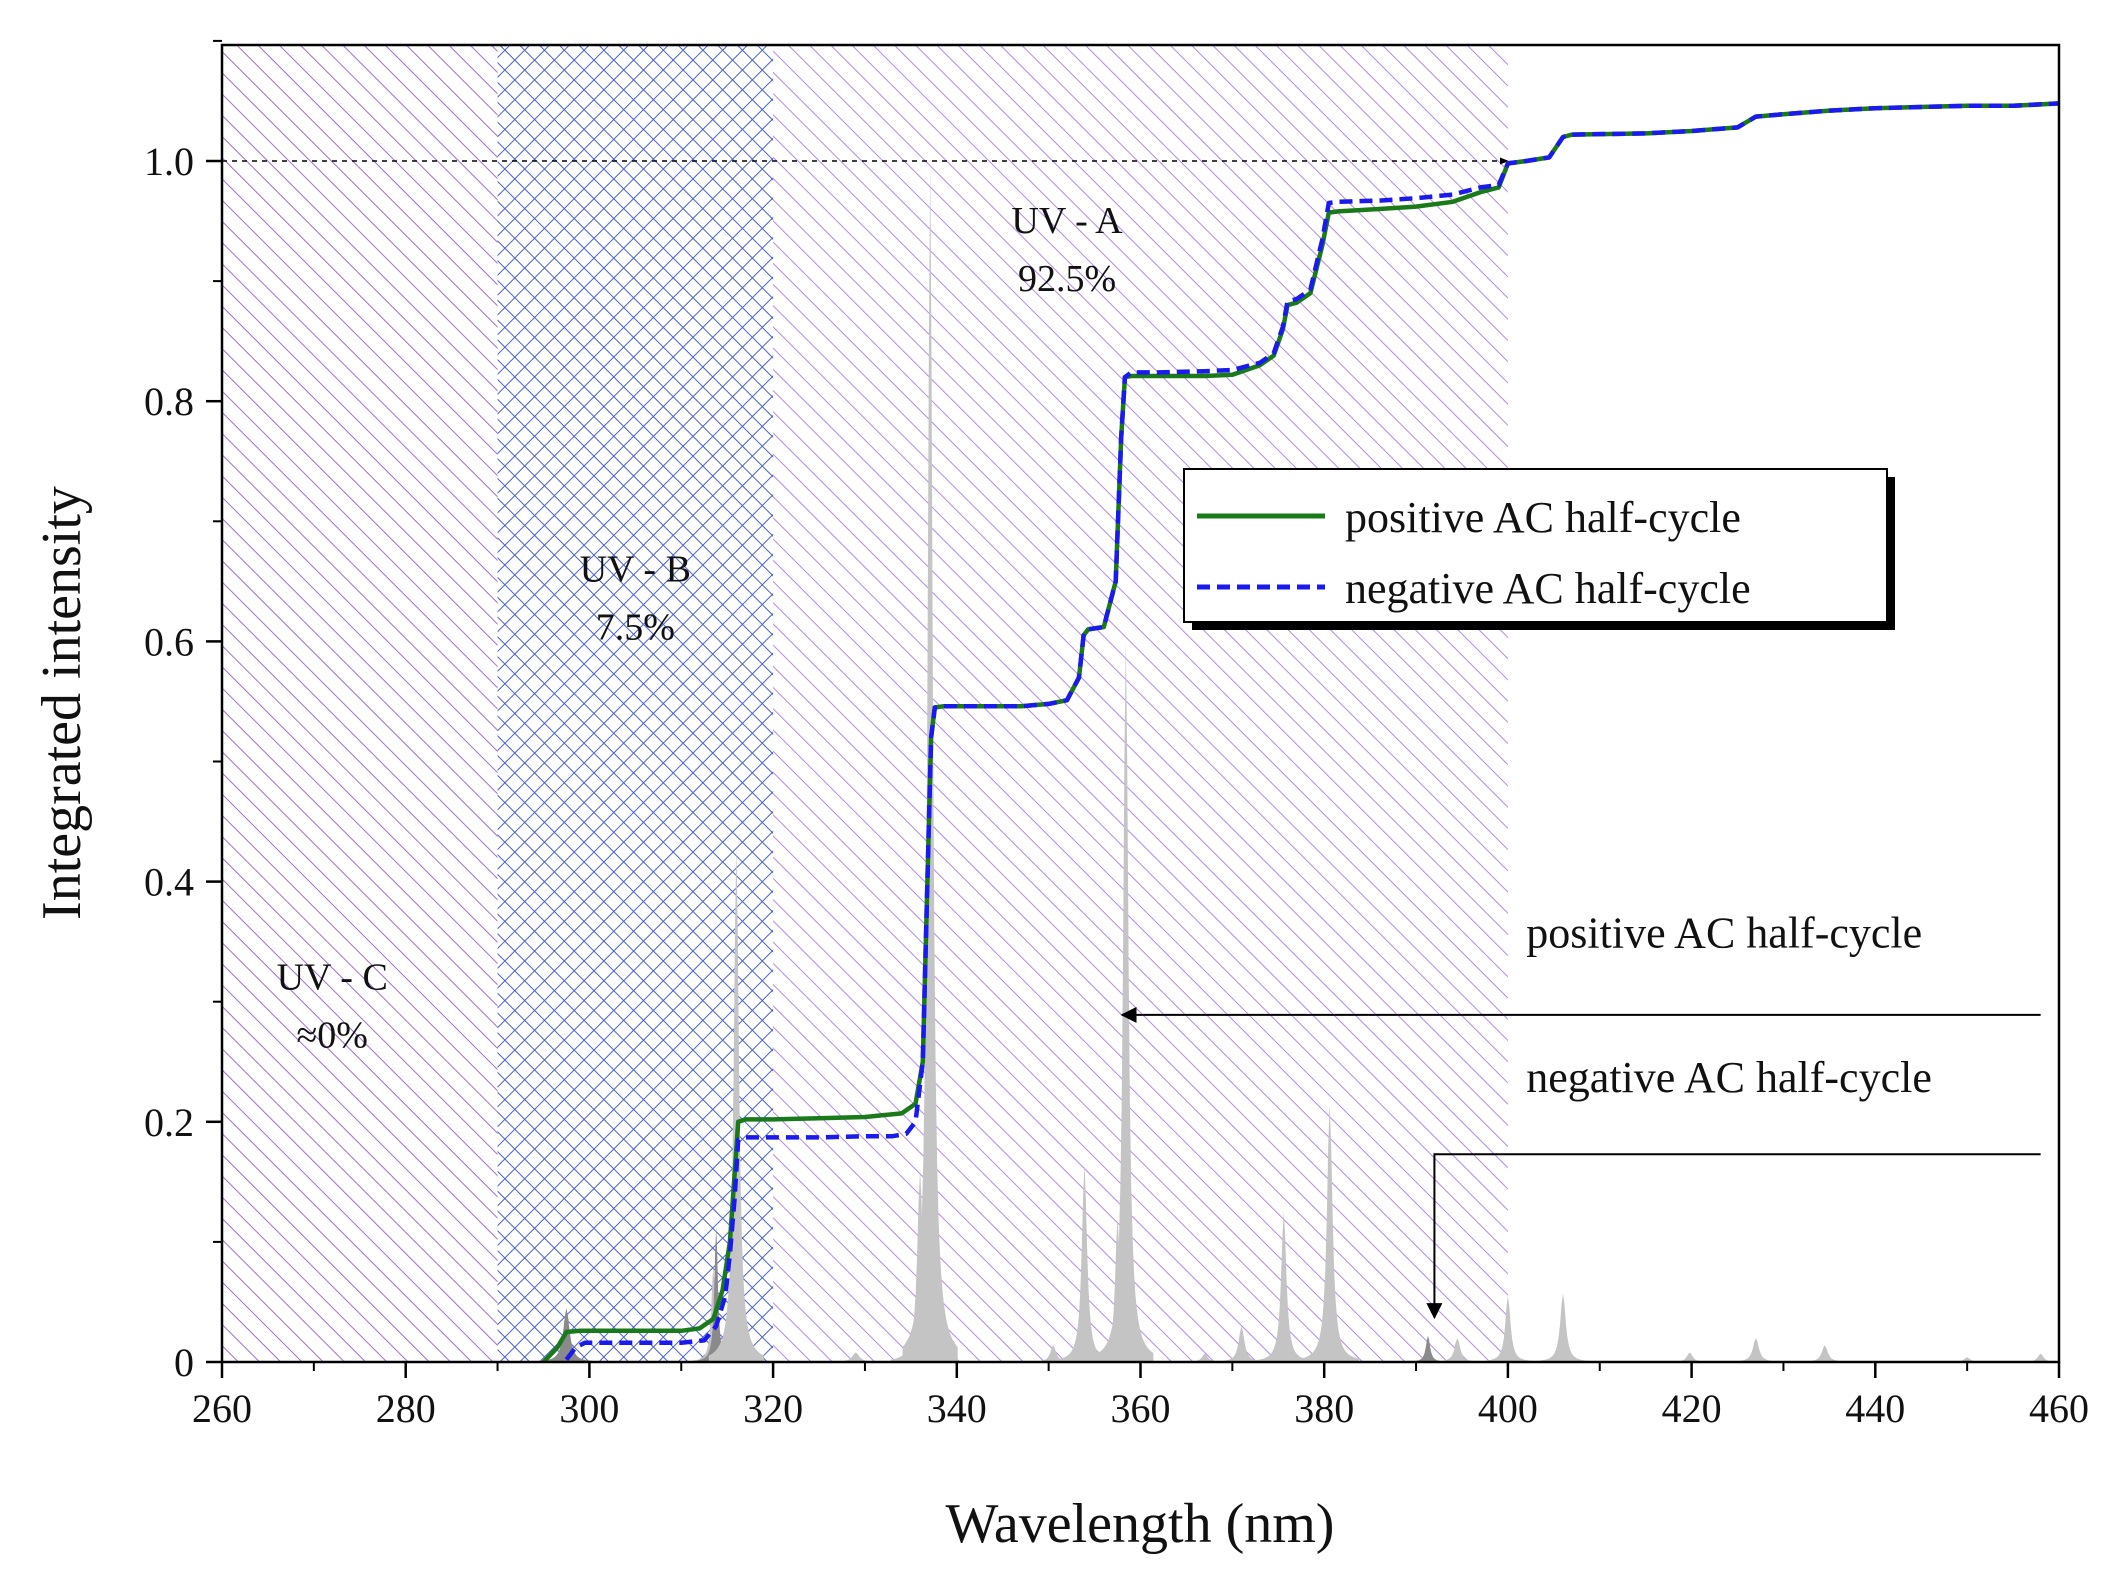 This screenshot has width=2116, height=1577. I want to click on band-uvc, so click(360, 703).